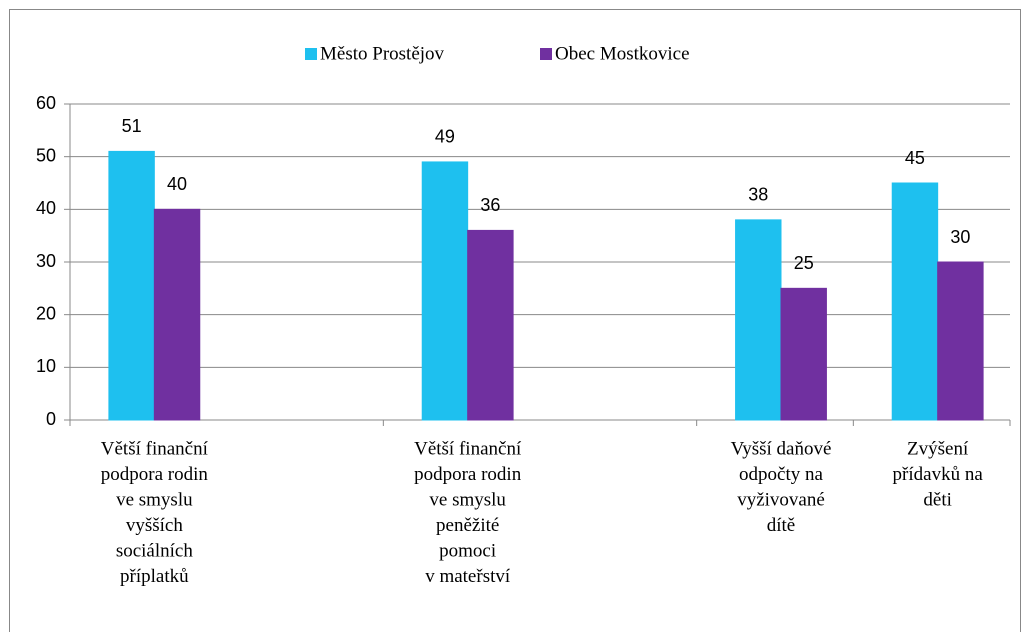 This screenshot has height=632, width=1030. Describe the element at coordinates (804, 263) in the screenshot. I see `data-label: 25` at that location.